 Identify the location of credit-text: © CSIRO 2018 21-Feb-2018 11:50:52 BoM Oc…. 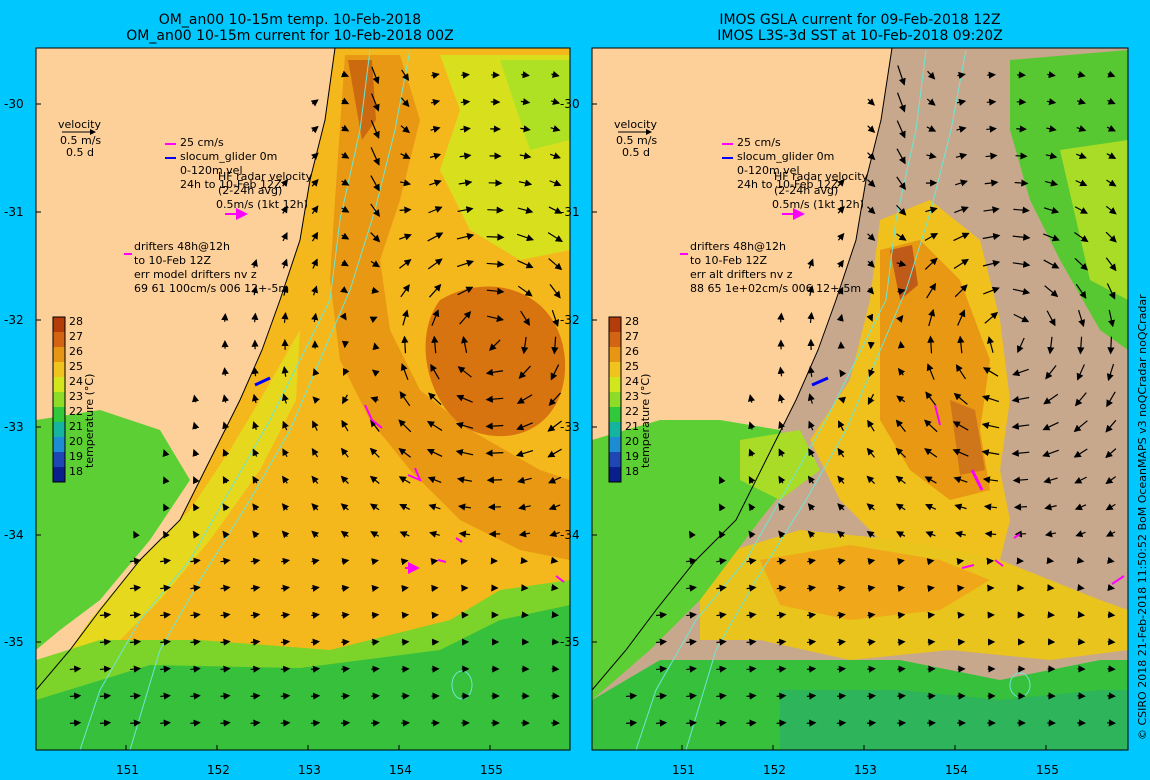
(1142, 517).